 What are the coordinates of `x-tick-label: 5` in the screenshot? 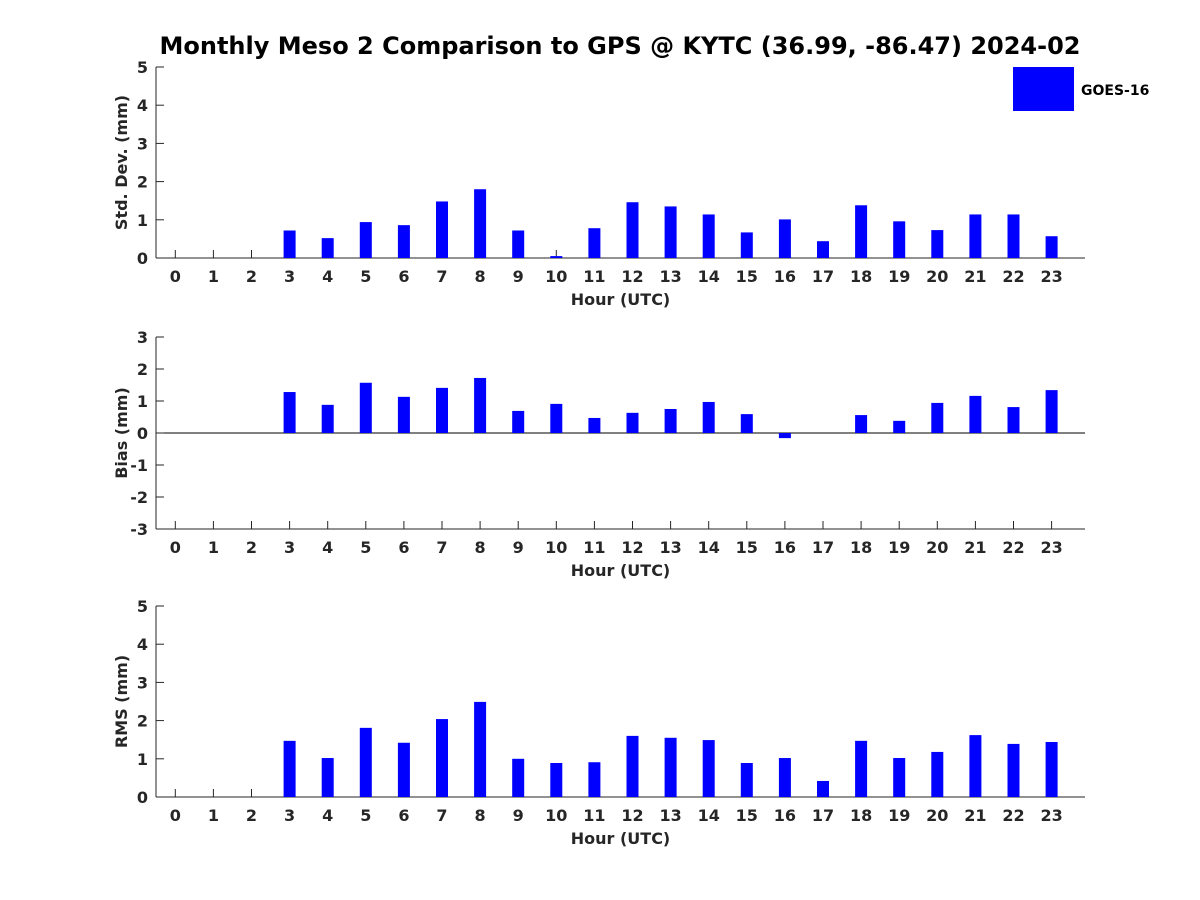 It's located at (365, 815).